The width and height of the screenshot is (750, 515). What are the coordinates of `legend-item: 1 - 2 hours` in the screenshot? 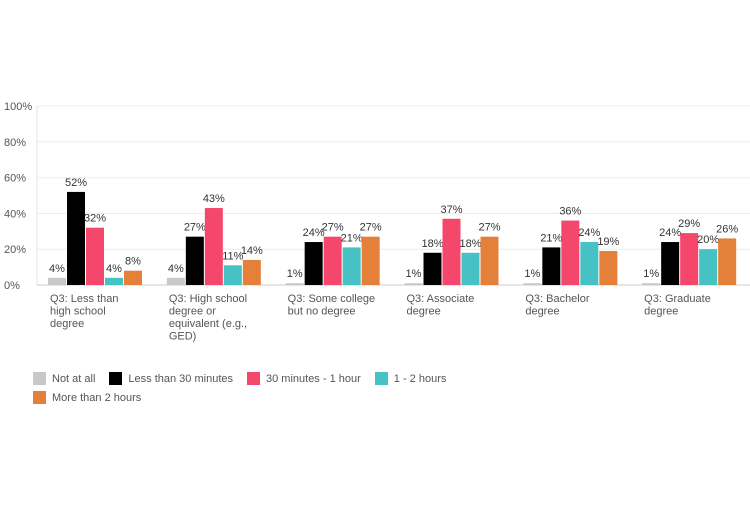 It's located at (410, 378).